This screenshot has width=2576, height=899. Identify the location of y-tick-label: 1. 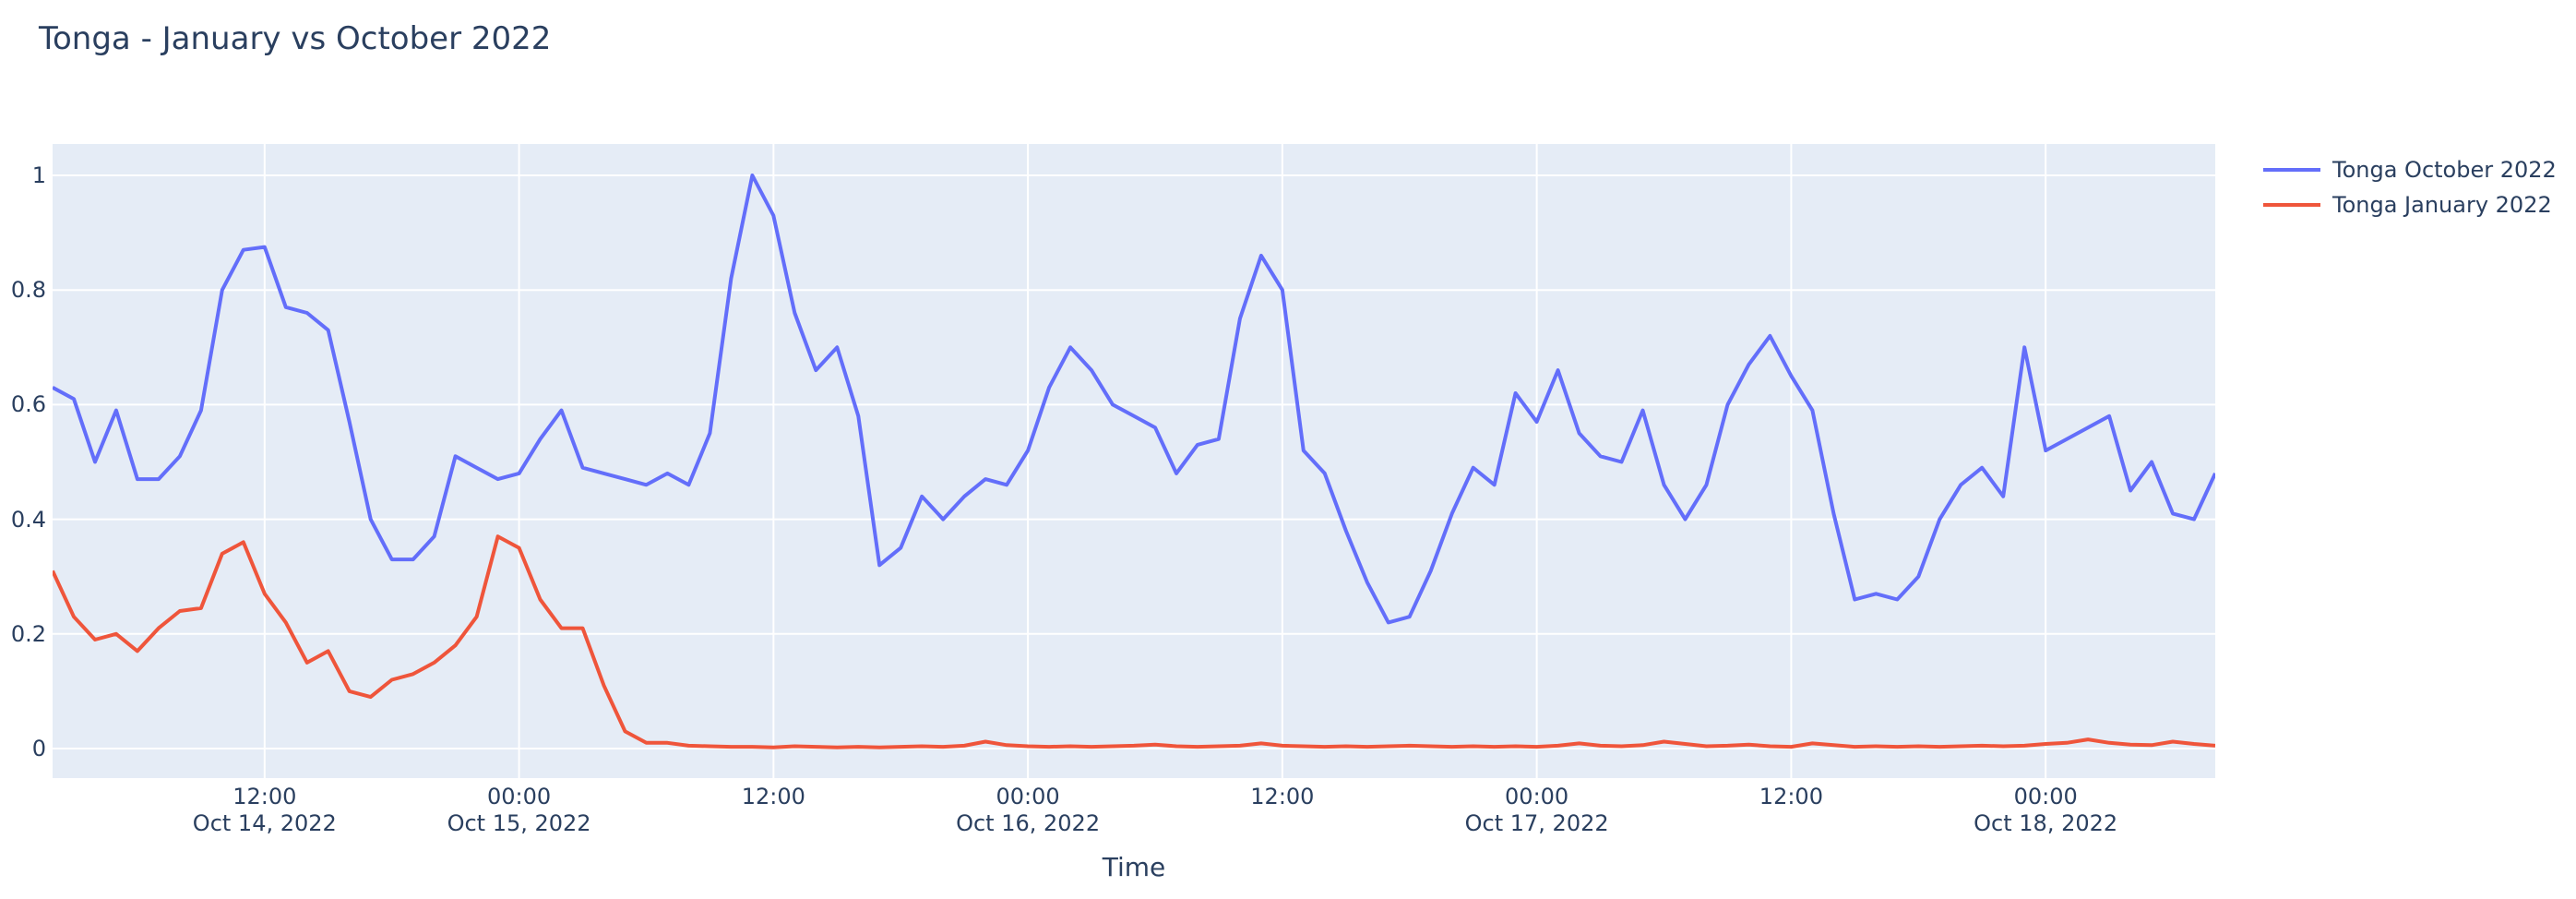
(38, 175).